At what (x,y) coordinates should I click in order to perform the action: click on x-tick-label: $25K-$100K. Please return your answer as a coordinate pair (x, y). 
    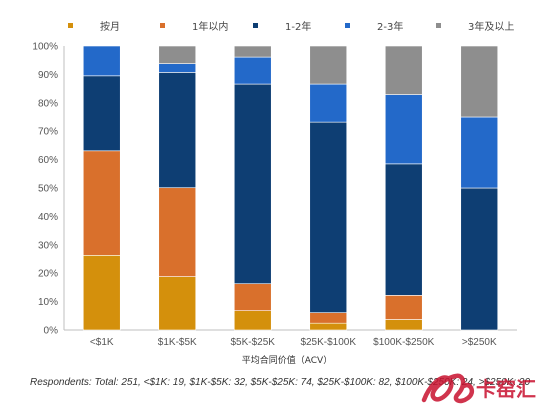
    Looking at the image, I should click on (328, 342).